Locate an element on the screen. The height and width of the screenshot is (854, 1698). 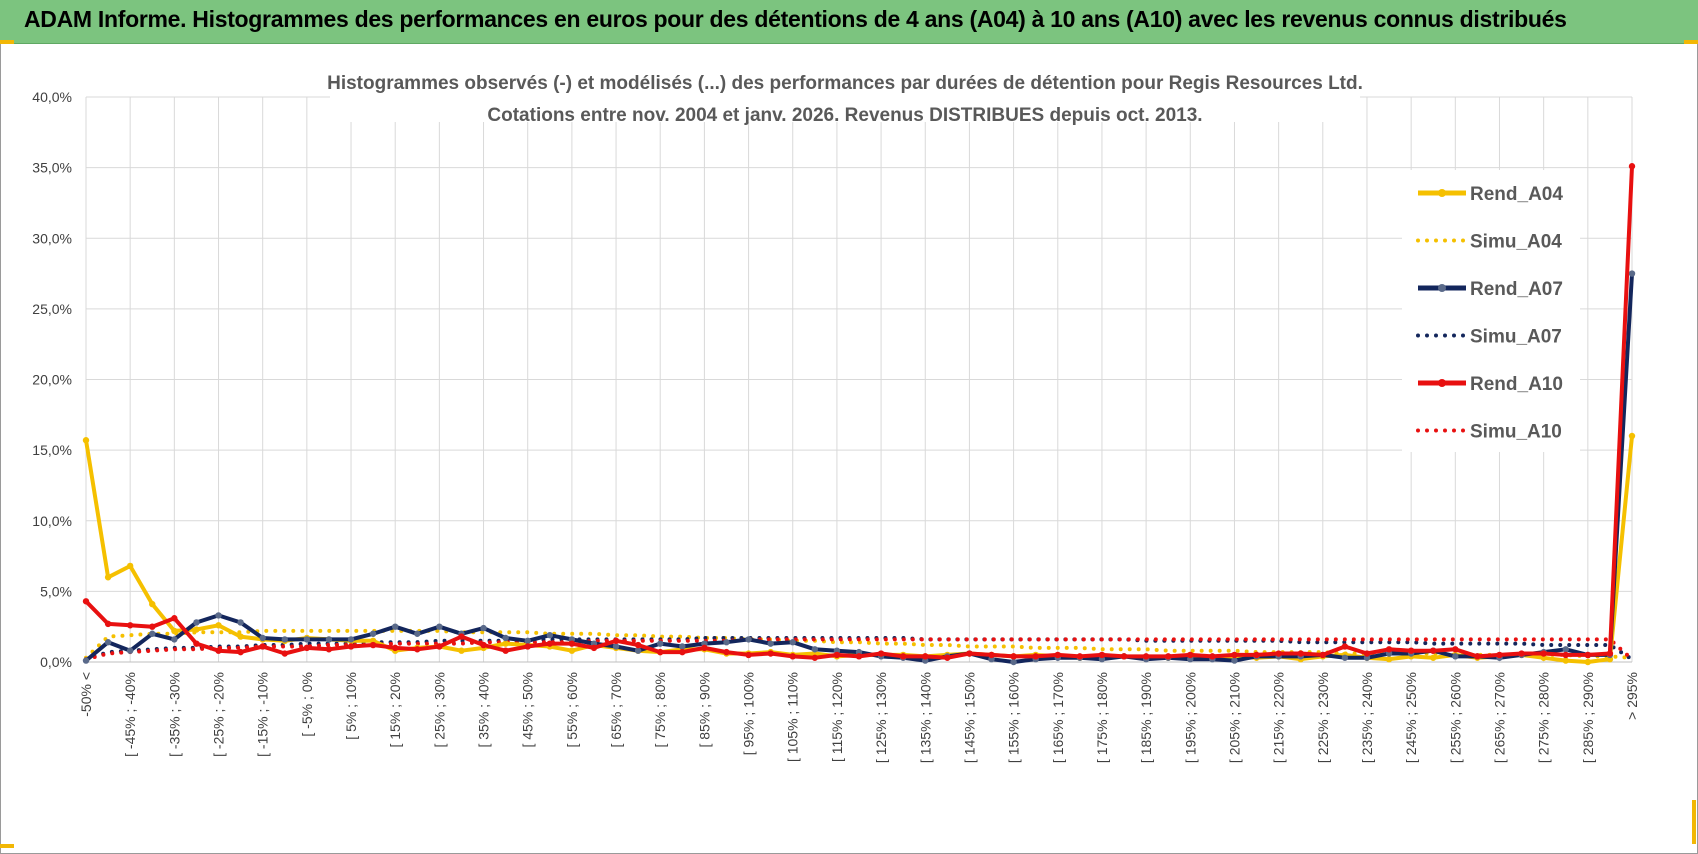
x-tick-label: [ 115% ; 120% is located at coordinates (837, 717).